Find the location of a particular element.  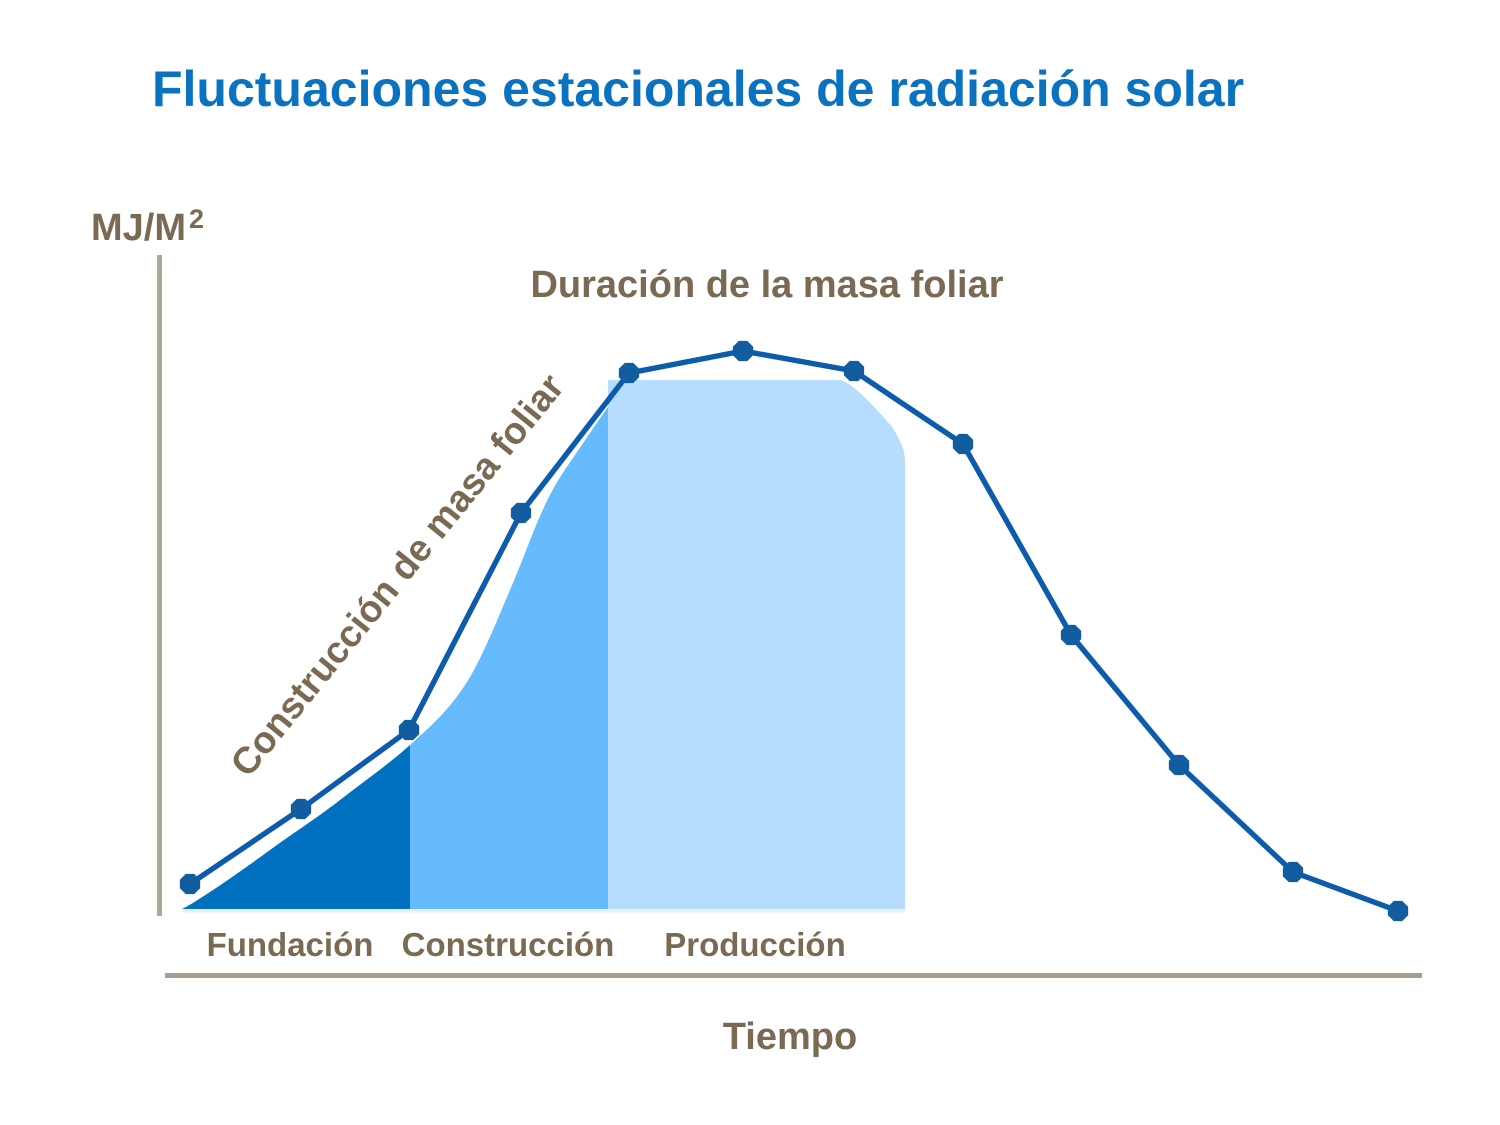

svg-text: Construcción is located at coordinates (508, 944).